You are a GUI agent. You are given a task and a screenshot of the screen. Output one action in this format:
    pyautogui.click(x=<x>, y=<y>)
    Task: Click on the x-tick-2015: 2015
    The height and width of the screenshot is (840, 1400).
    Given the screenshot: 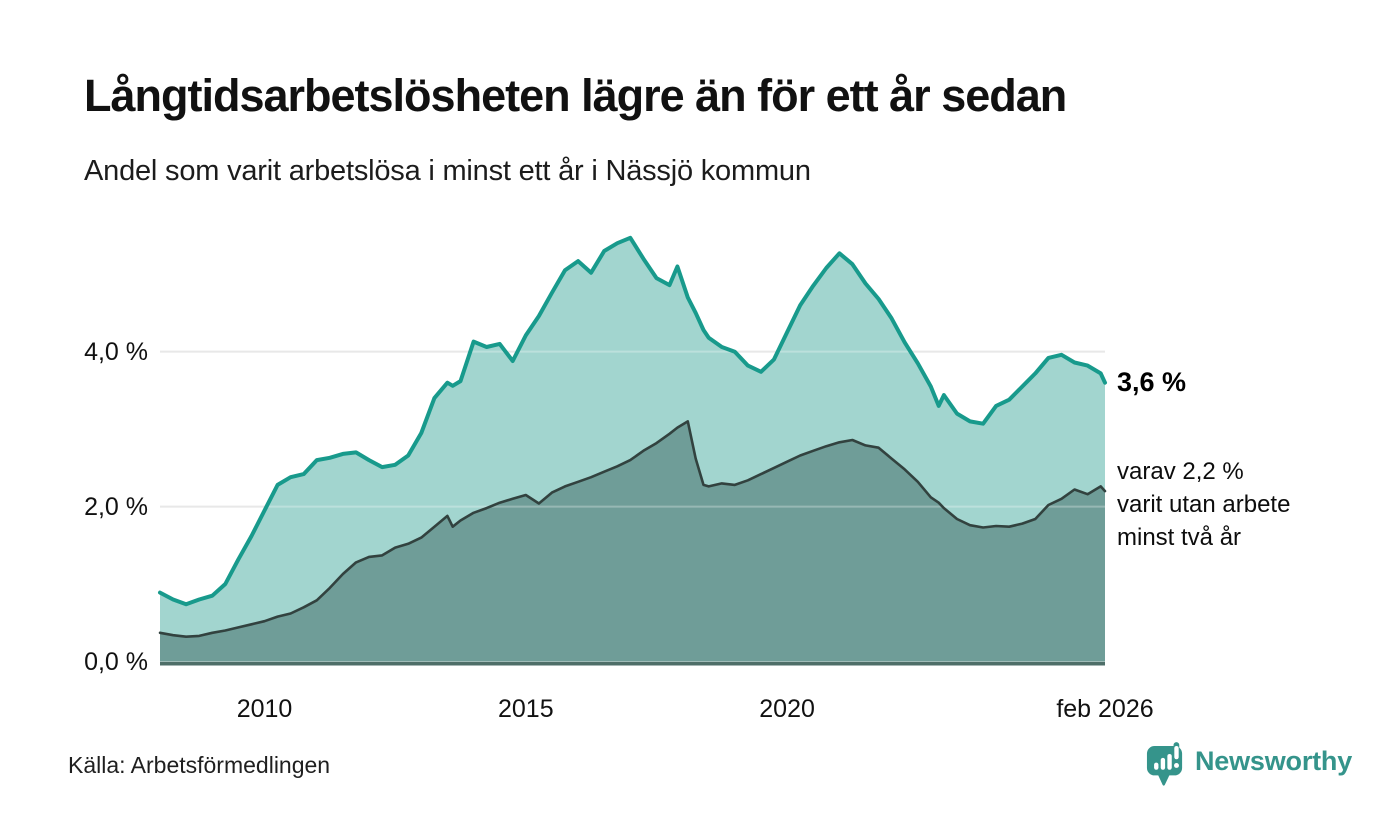 What is the action you would take?
    pyautogui.click(x=526, y=708)
    